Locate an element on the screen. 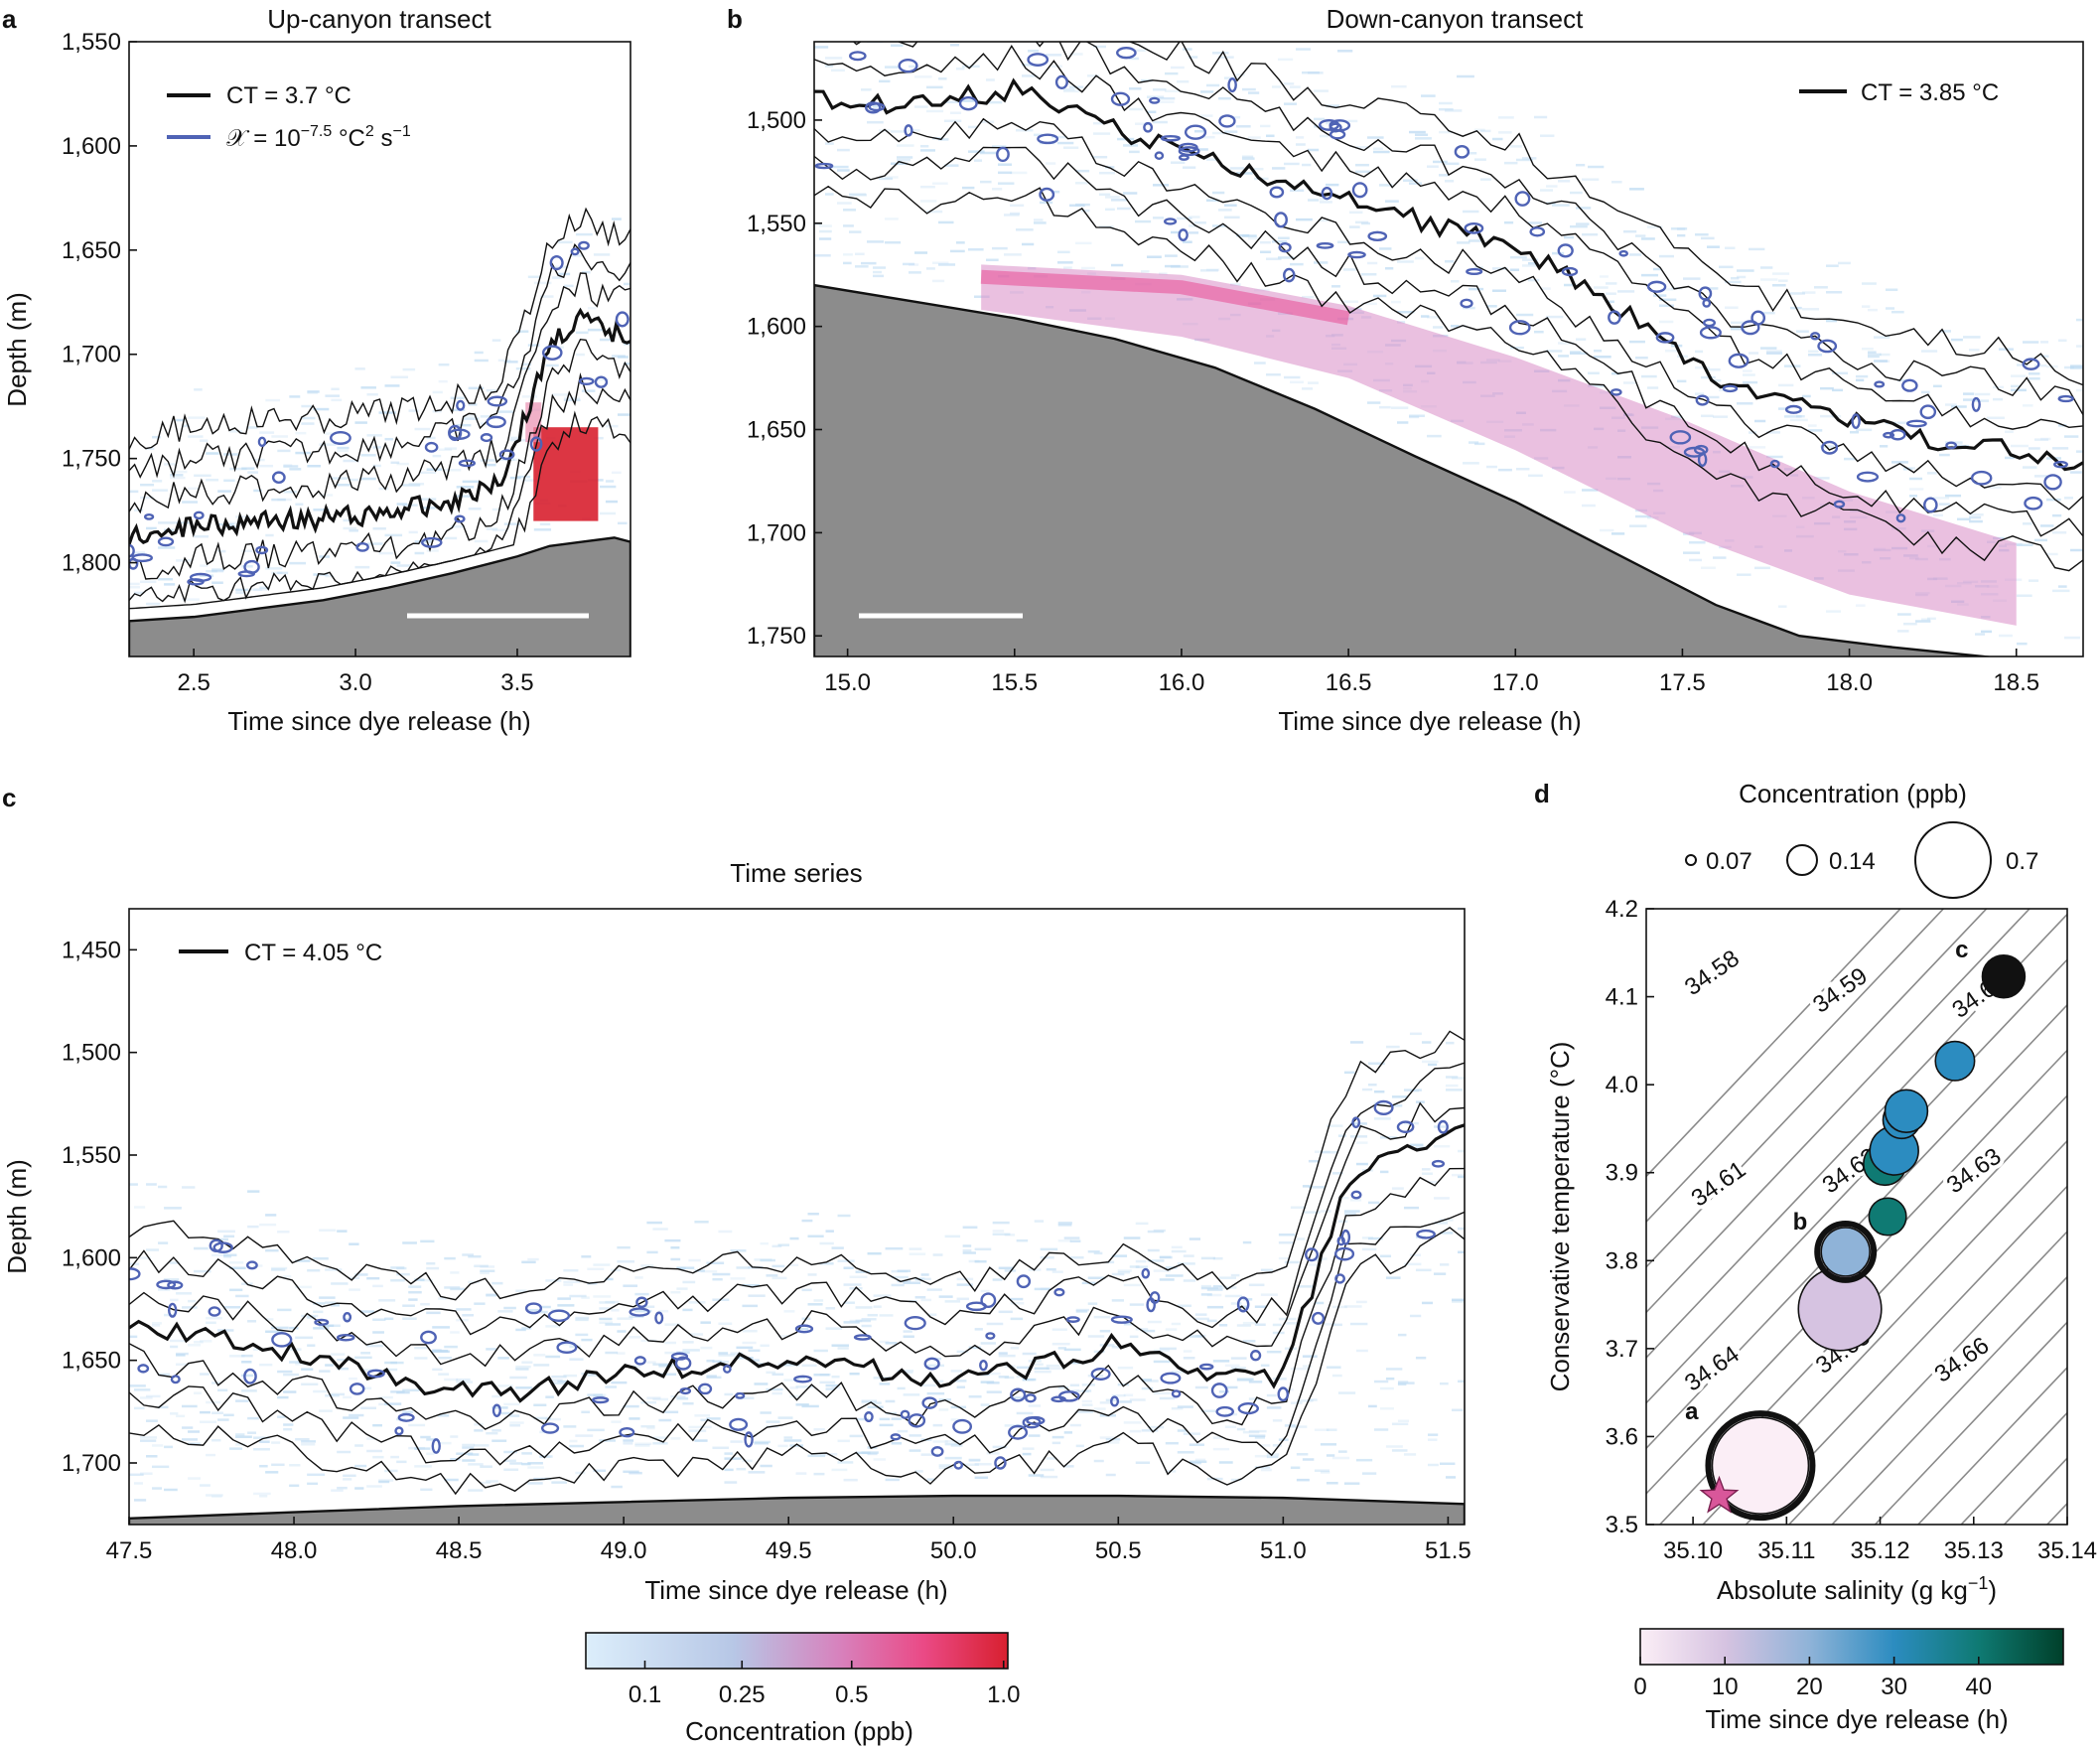  isopycnal-label: 34.63 is located at coordinates (1974, 1171).